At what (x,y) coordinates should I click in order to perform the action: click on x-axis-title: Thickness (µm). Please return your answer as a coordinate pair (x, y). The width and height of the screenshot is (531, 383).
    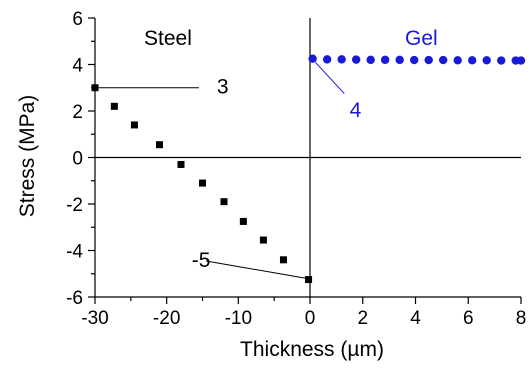
    Looking at the image, I should click on (312, 349).